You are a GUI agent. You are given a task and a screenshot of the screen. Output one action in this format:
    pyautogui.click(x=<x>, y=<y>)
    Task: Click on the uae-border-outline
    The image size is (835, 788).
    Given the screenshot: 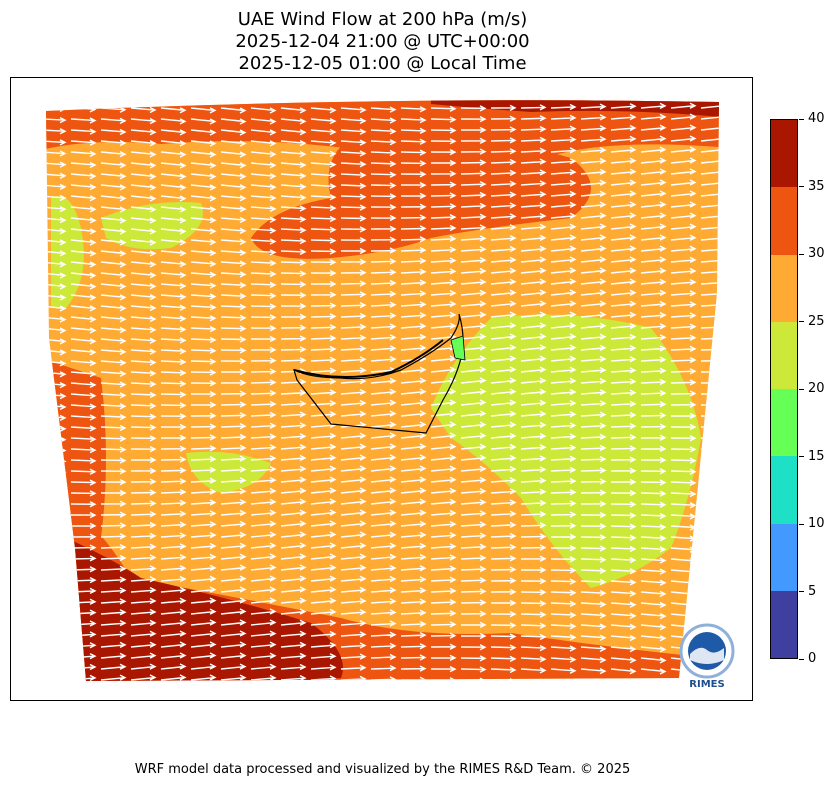 What is the action you would take?
    pyautogui.click(x=378, y=373)
    